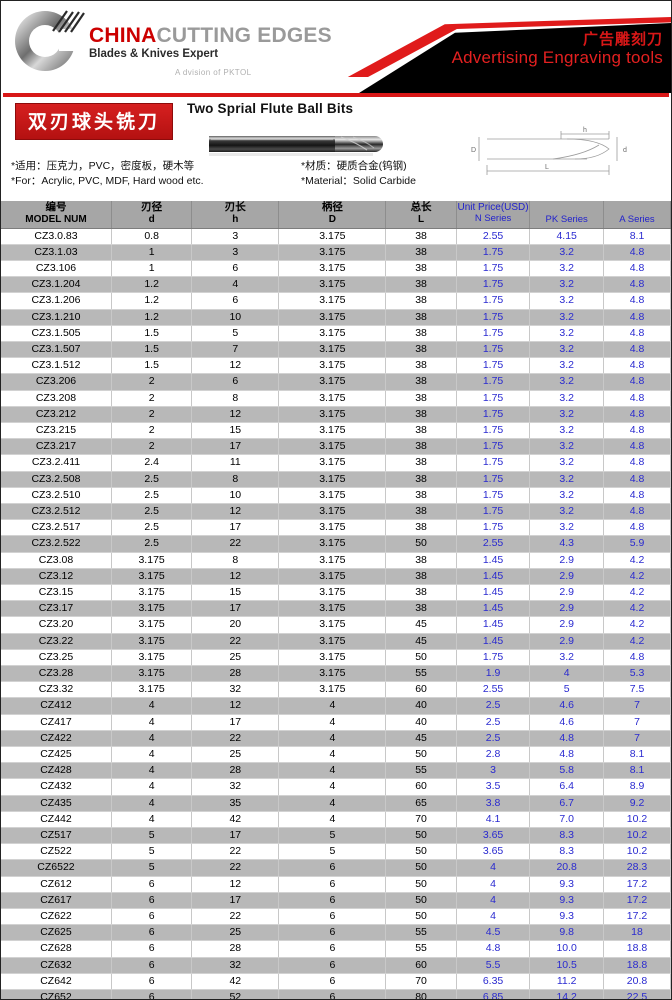  I want to click on table-row: CZ652 6 52 6 80 6.85 14.2 22.5, so click(336, 994).